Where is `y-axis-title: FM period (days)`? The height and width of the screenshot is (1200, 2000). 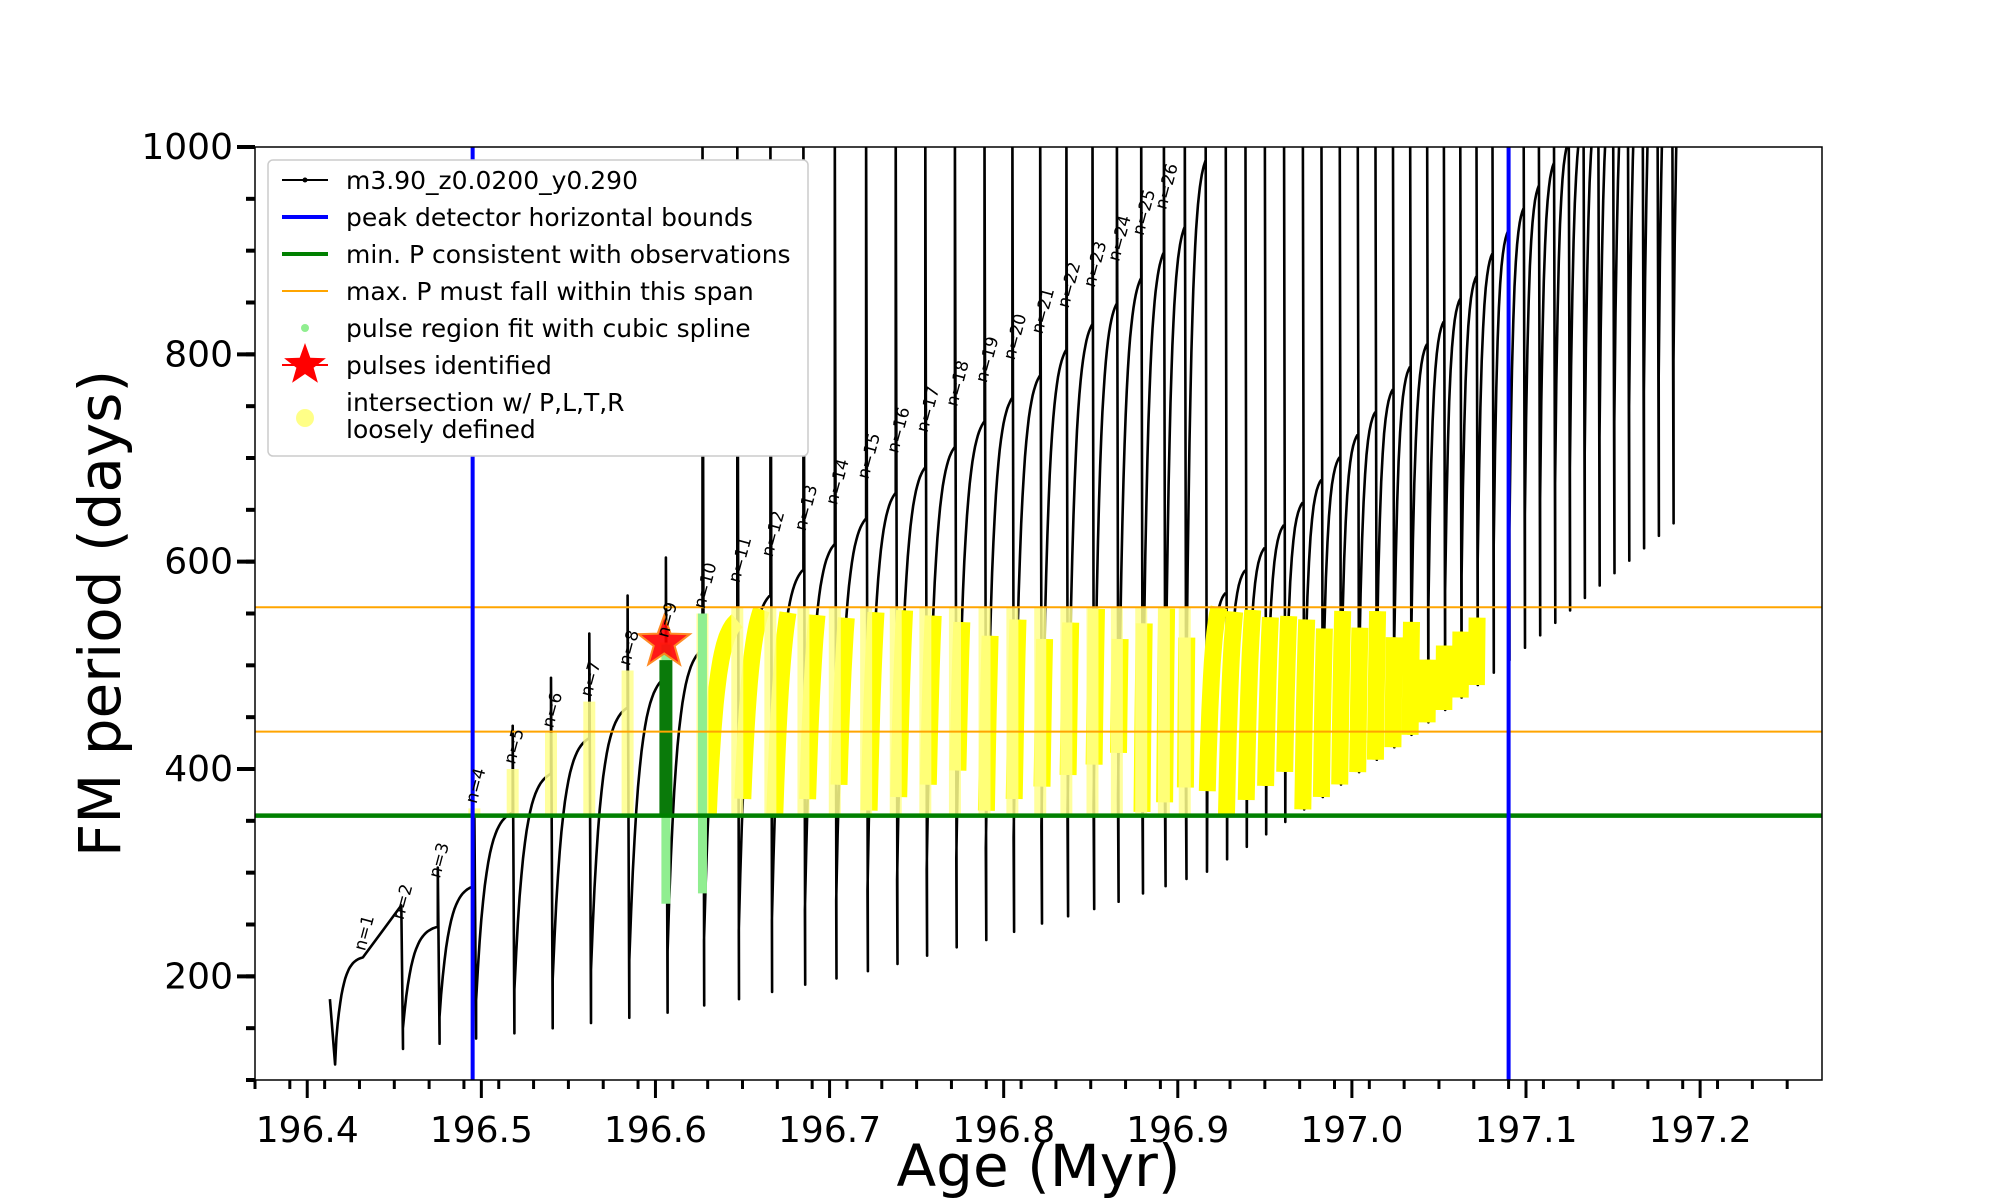
y-axis-title: FM period (days) is located at coordinates (100, 613).